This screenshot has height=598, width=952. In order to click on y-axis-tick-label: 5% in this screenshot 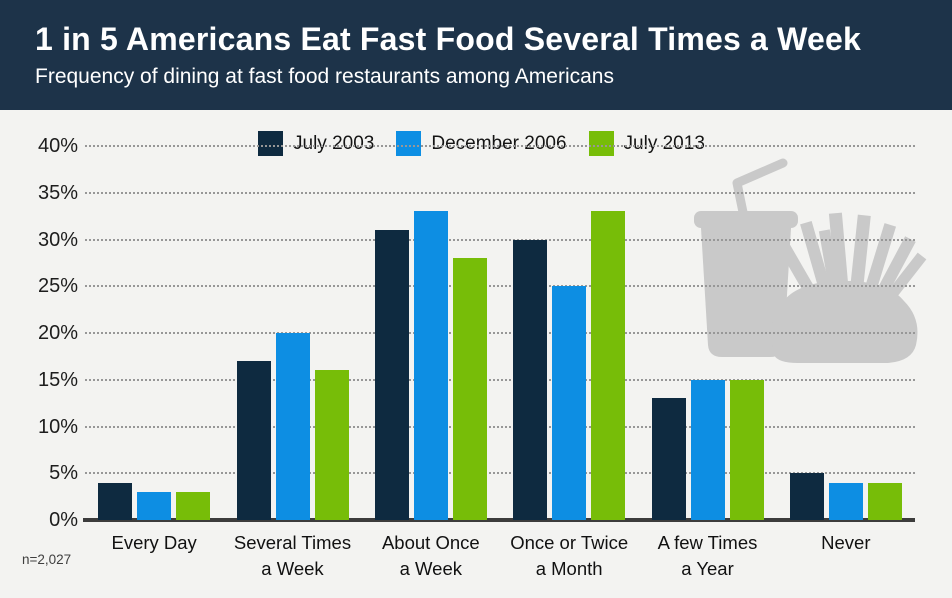, I will do `click(63, 473)`.